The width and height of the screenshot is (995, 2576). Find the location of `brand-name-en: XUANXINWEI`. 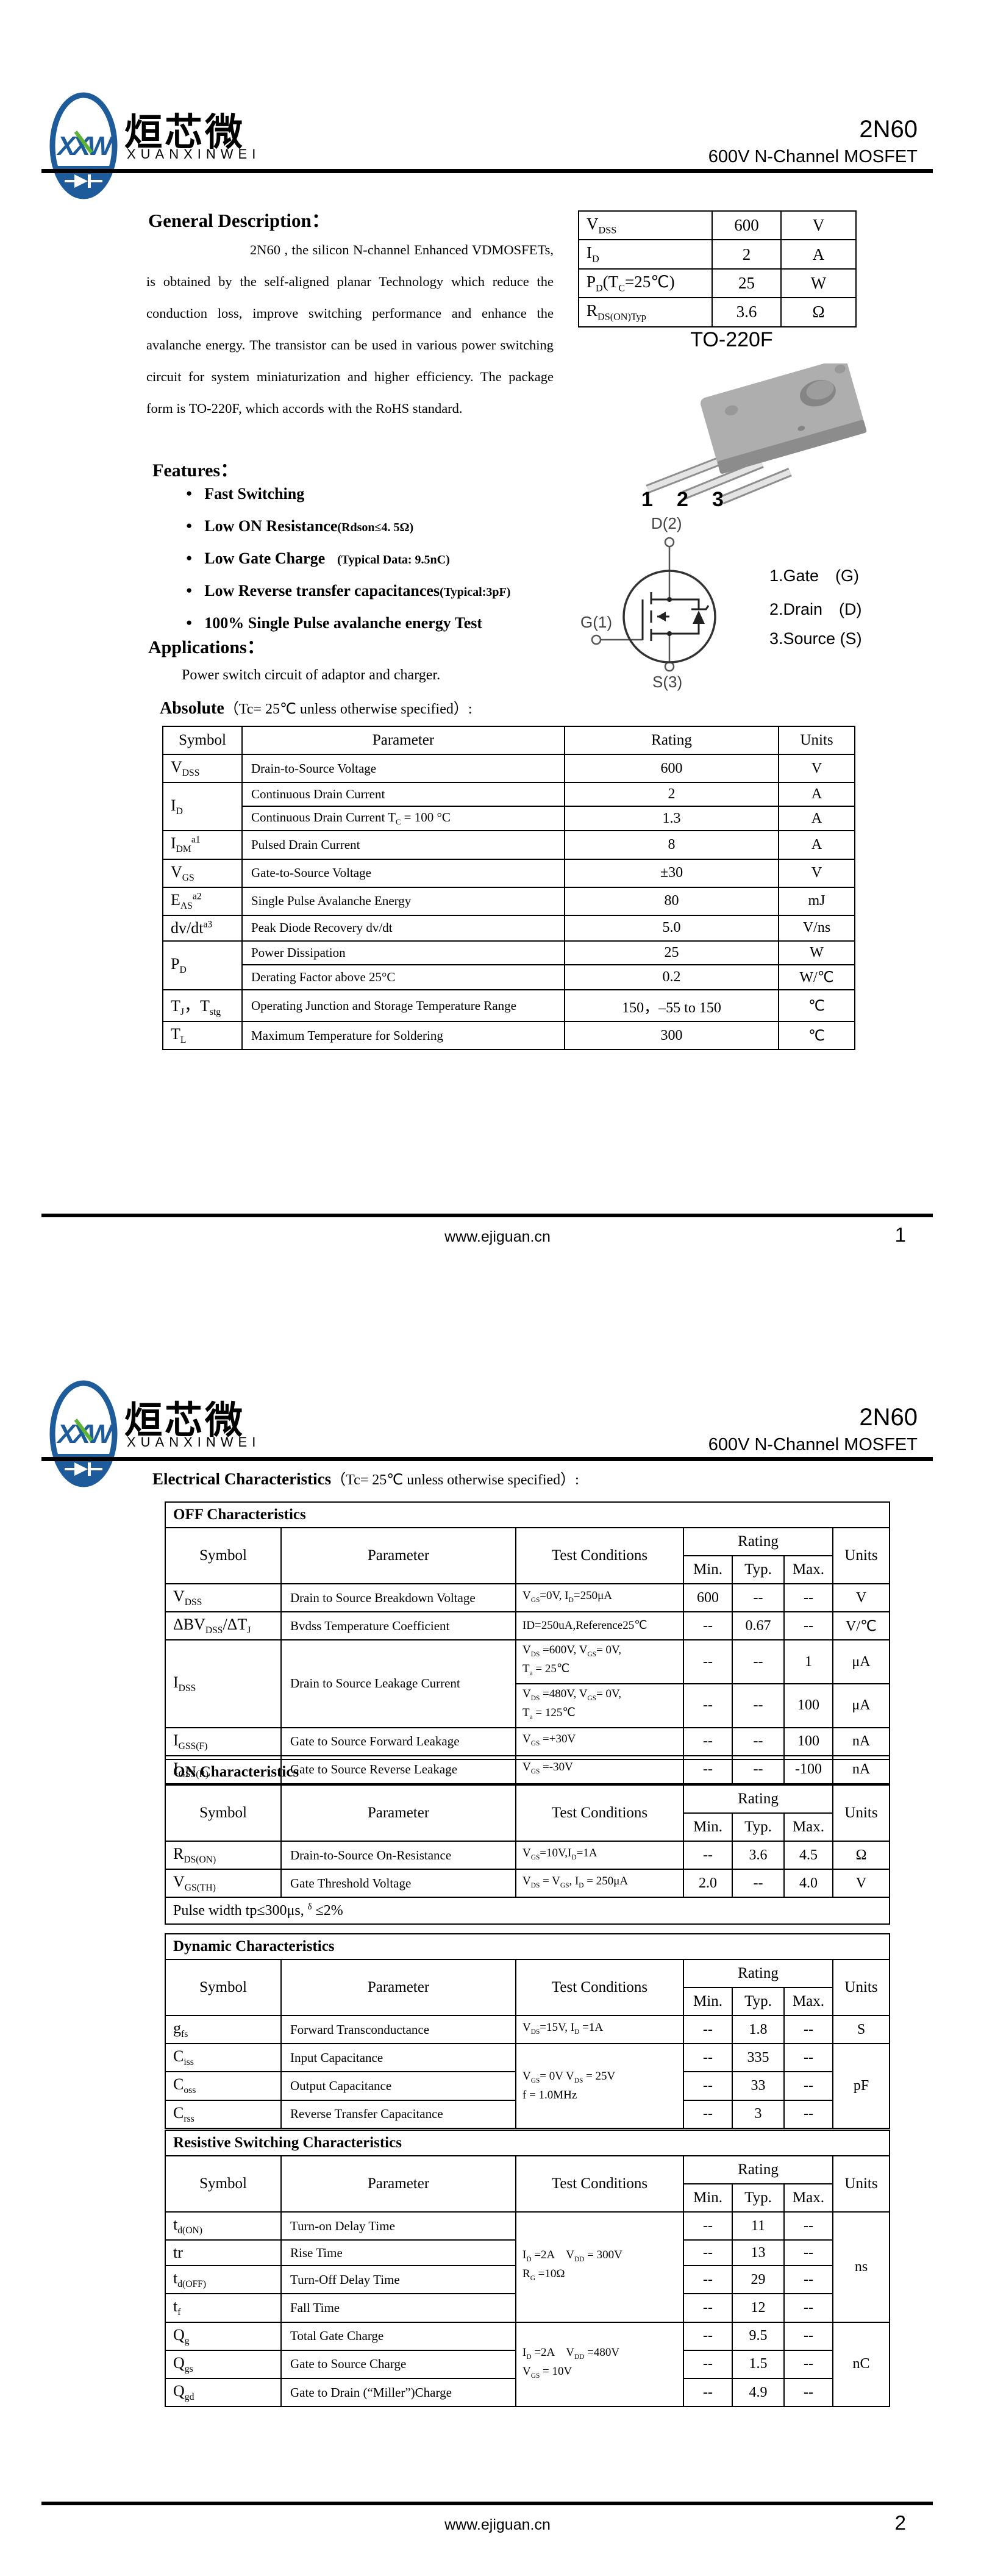

brand-name-en: XUANXINWEI is located at coordinates (194, 154).